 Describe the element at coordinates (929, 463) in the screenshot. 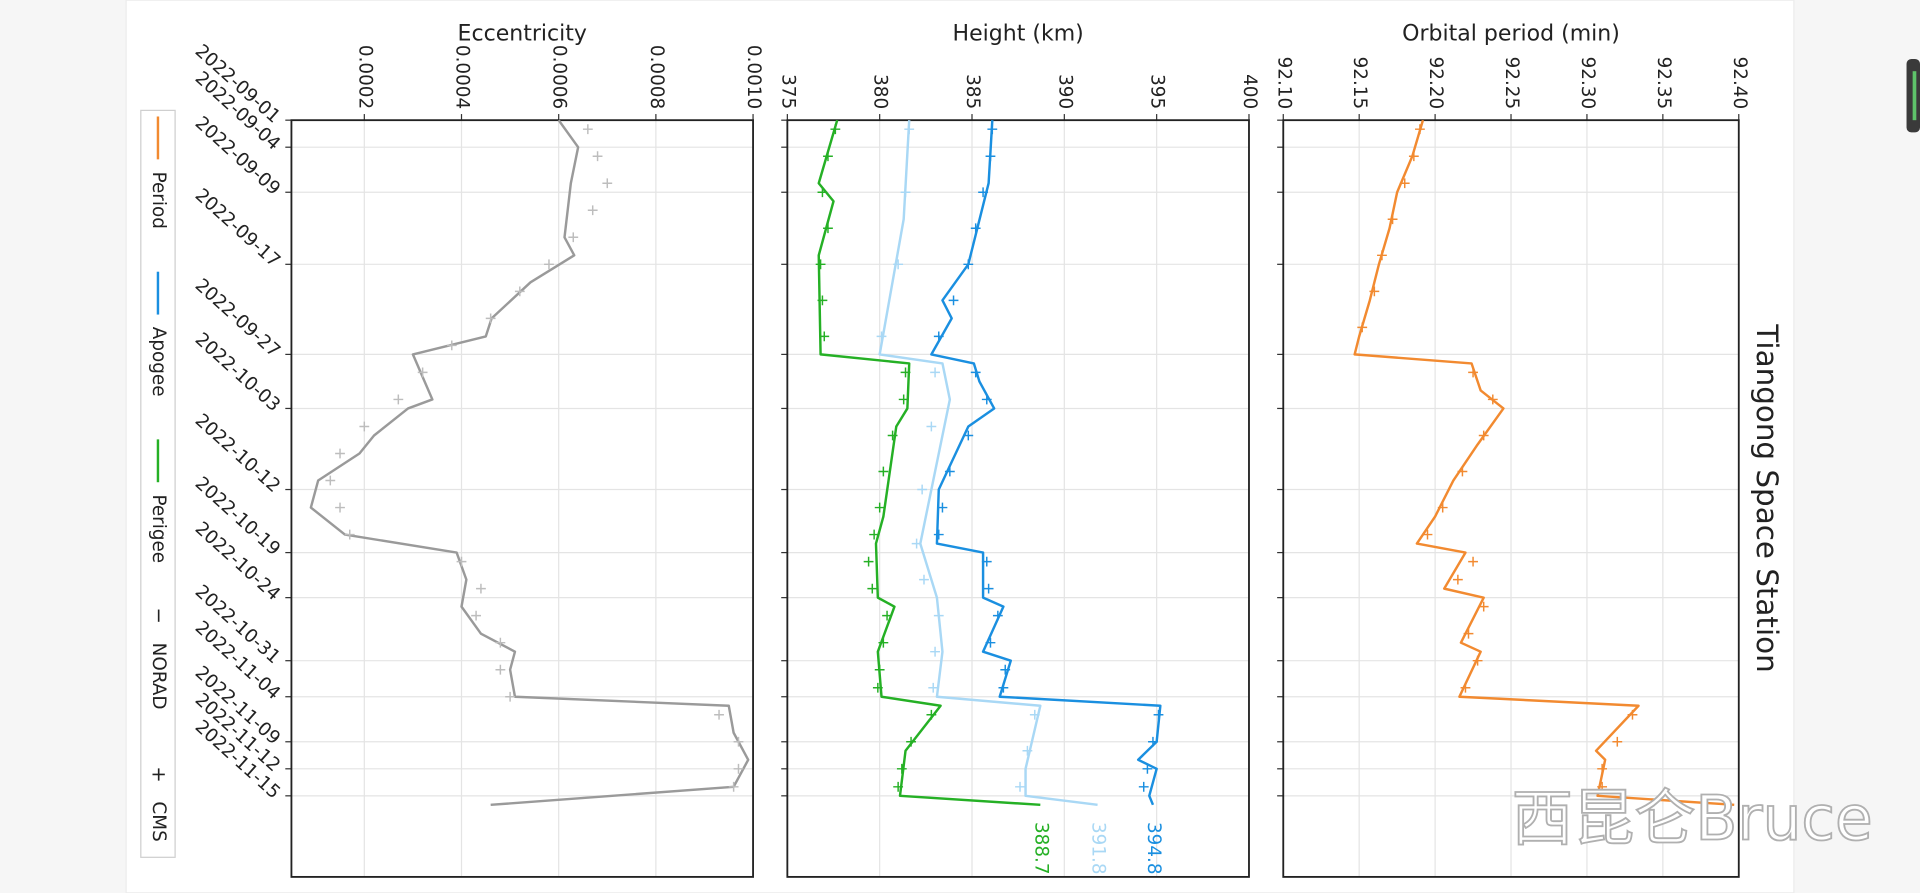

I see `norad-line` at that location.